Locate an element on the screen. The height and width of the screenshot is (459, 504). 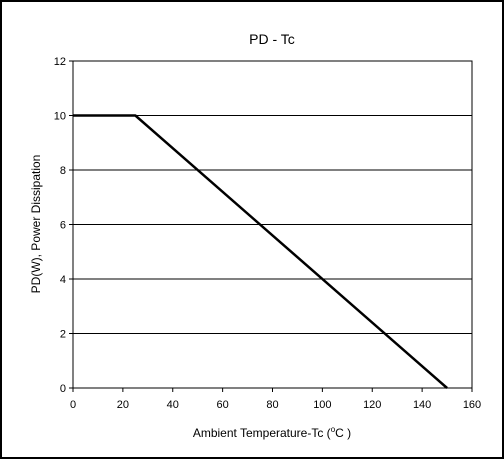
x-tick-label-2: 40 is located at coordinates (173, 405).